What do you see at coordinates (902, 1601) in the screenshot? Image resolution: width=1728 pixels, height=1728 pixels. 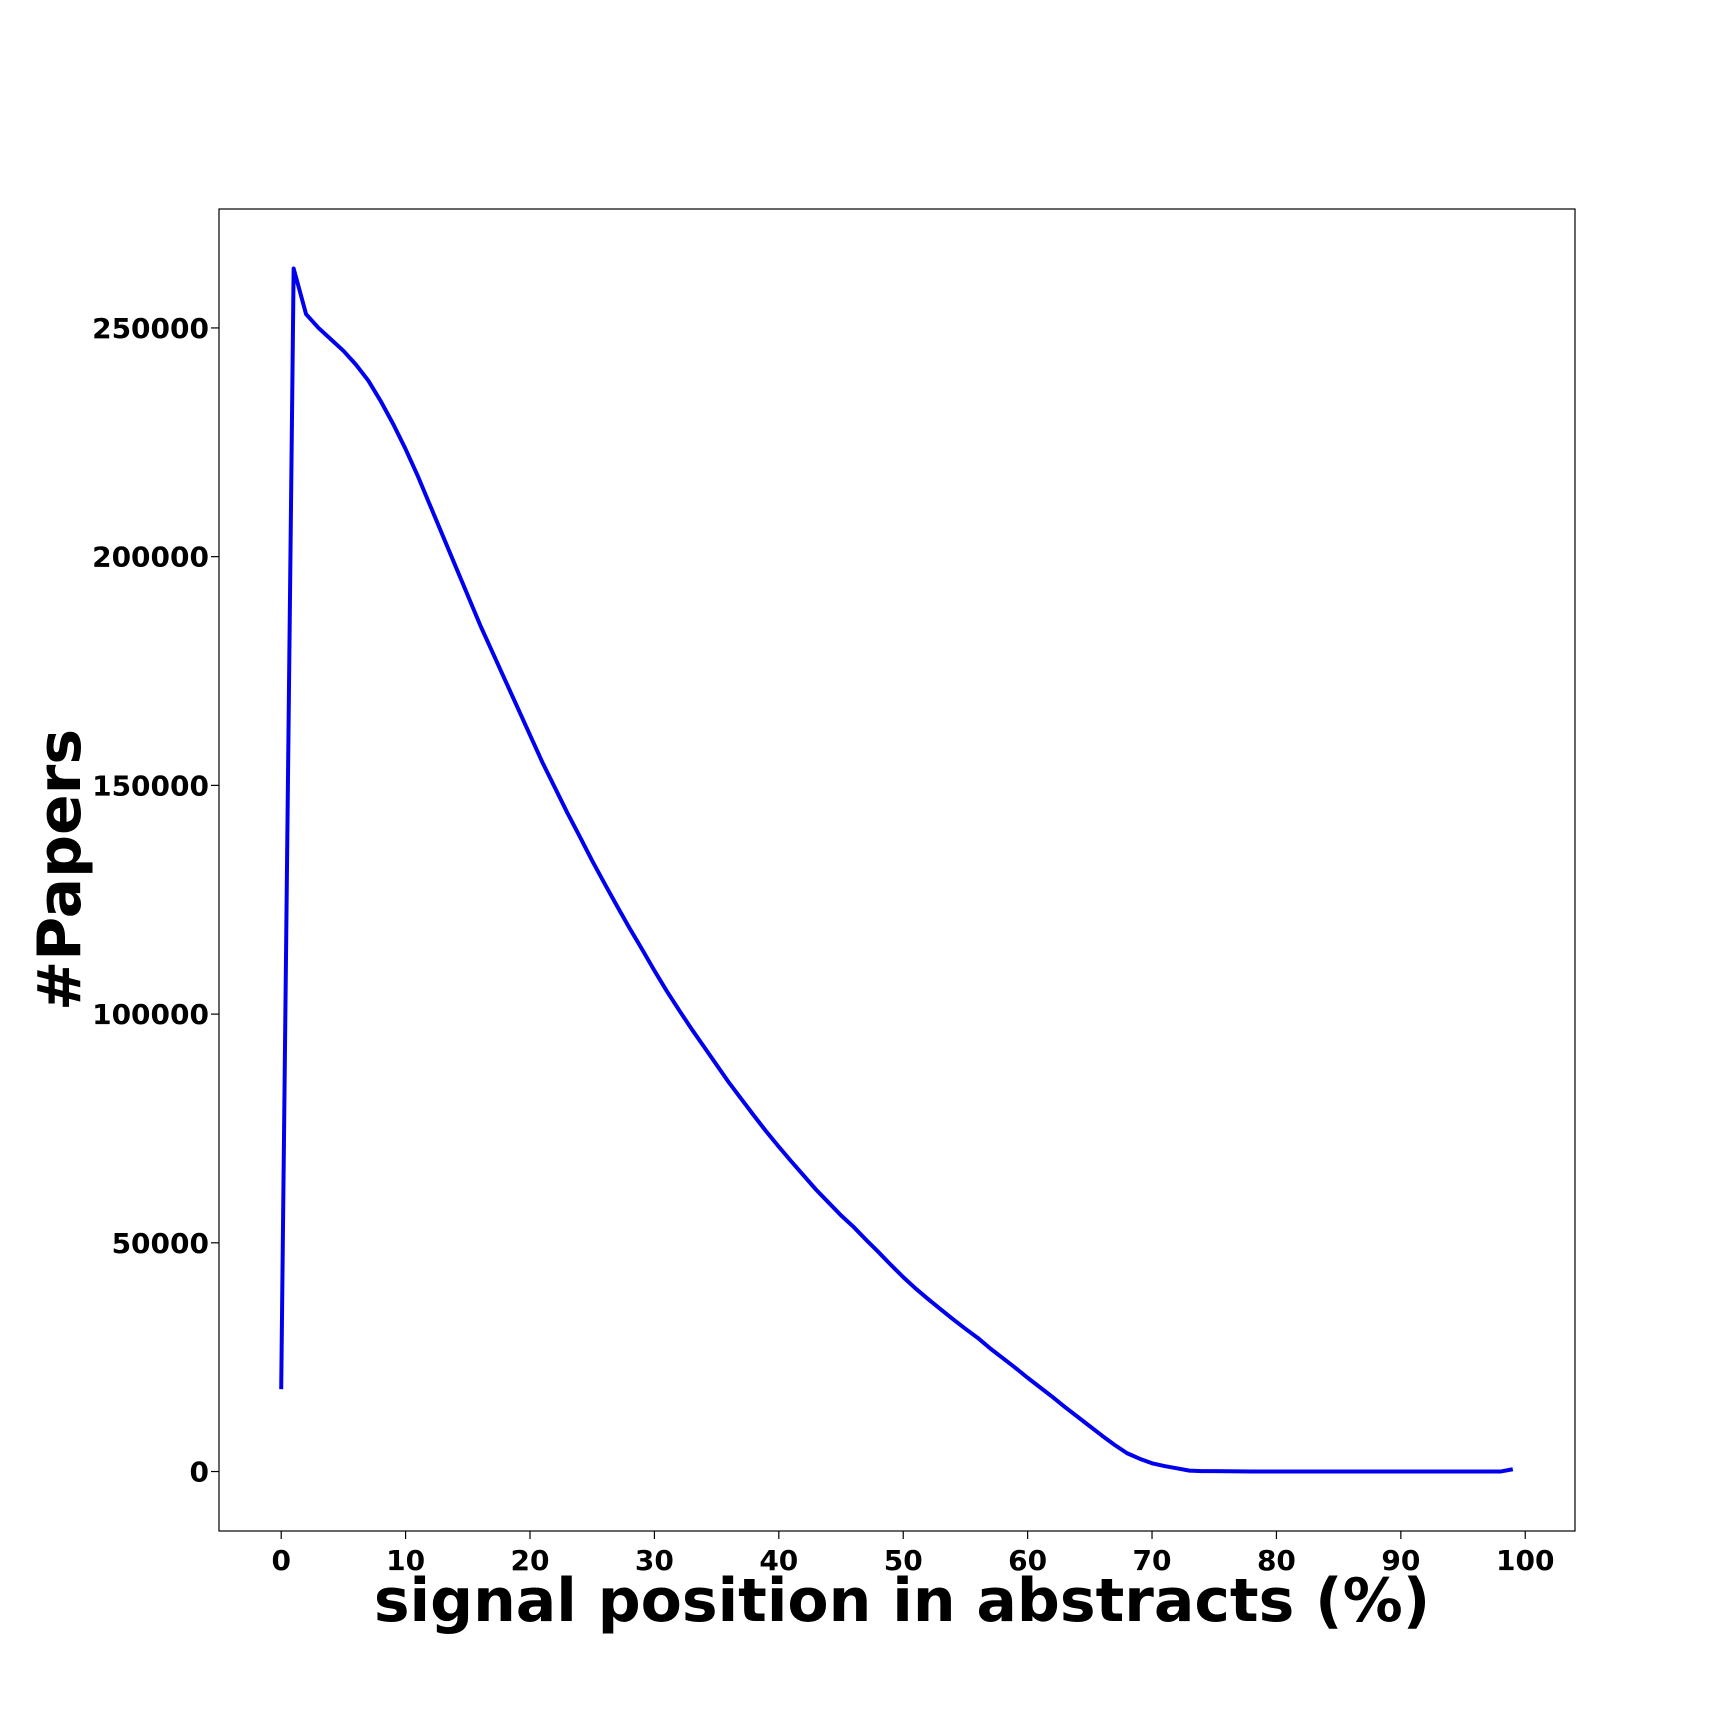 I see `x-axis-title: signal position in abstracts (%)` at bounding box center [902, 1601].